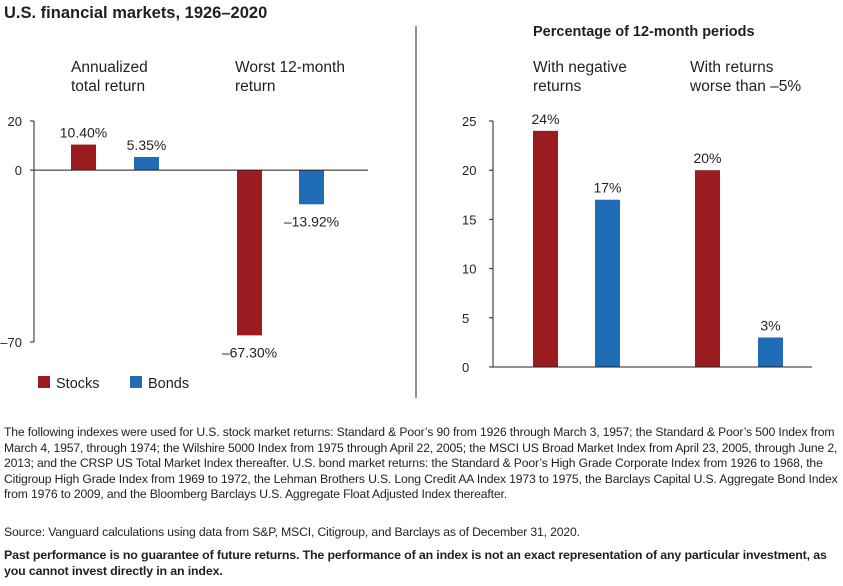 The height and width of the screenshot is (586, 843). I want to click on group-title: Worst 12-month, so click(290, 67).